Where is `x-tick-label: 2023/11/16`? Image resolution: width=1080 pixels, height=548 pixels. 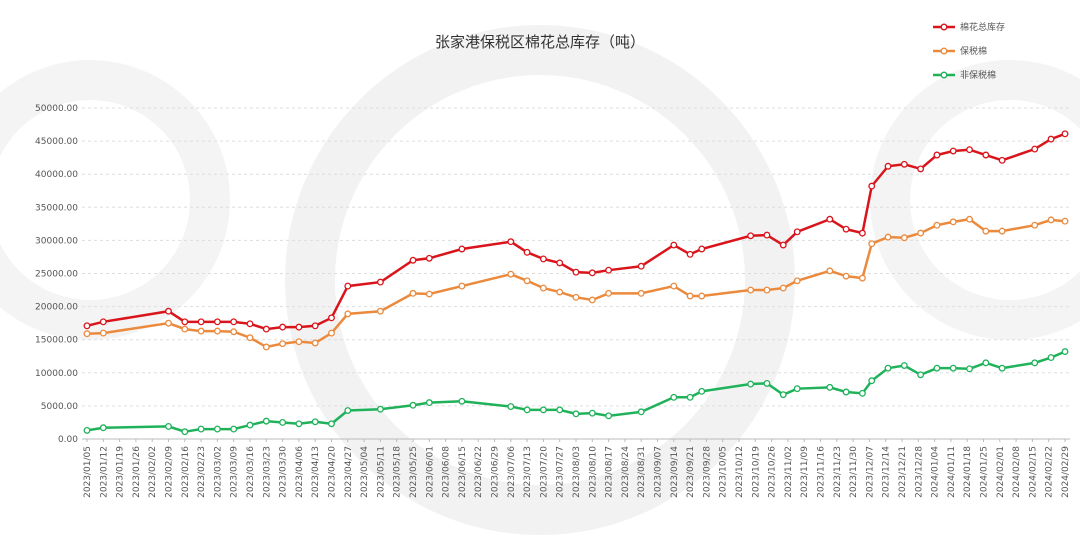
x-tick-label: 2023/11/16 is located at coordinates (822, 472).